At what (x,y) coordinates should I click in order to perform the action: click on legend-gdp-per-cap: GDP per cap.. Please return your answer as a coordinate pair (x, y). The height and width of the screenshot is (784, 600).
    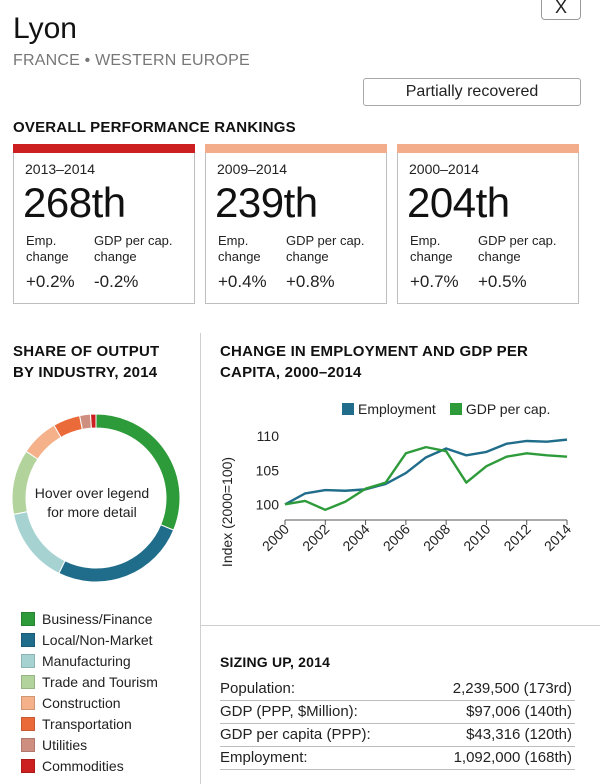
    Looking at the image, I should click on (500, 409).